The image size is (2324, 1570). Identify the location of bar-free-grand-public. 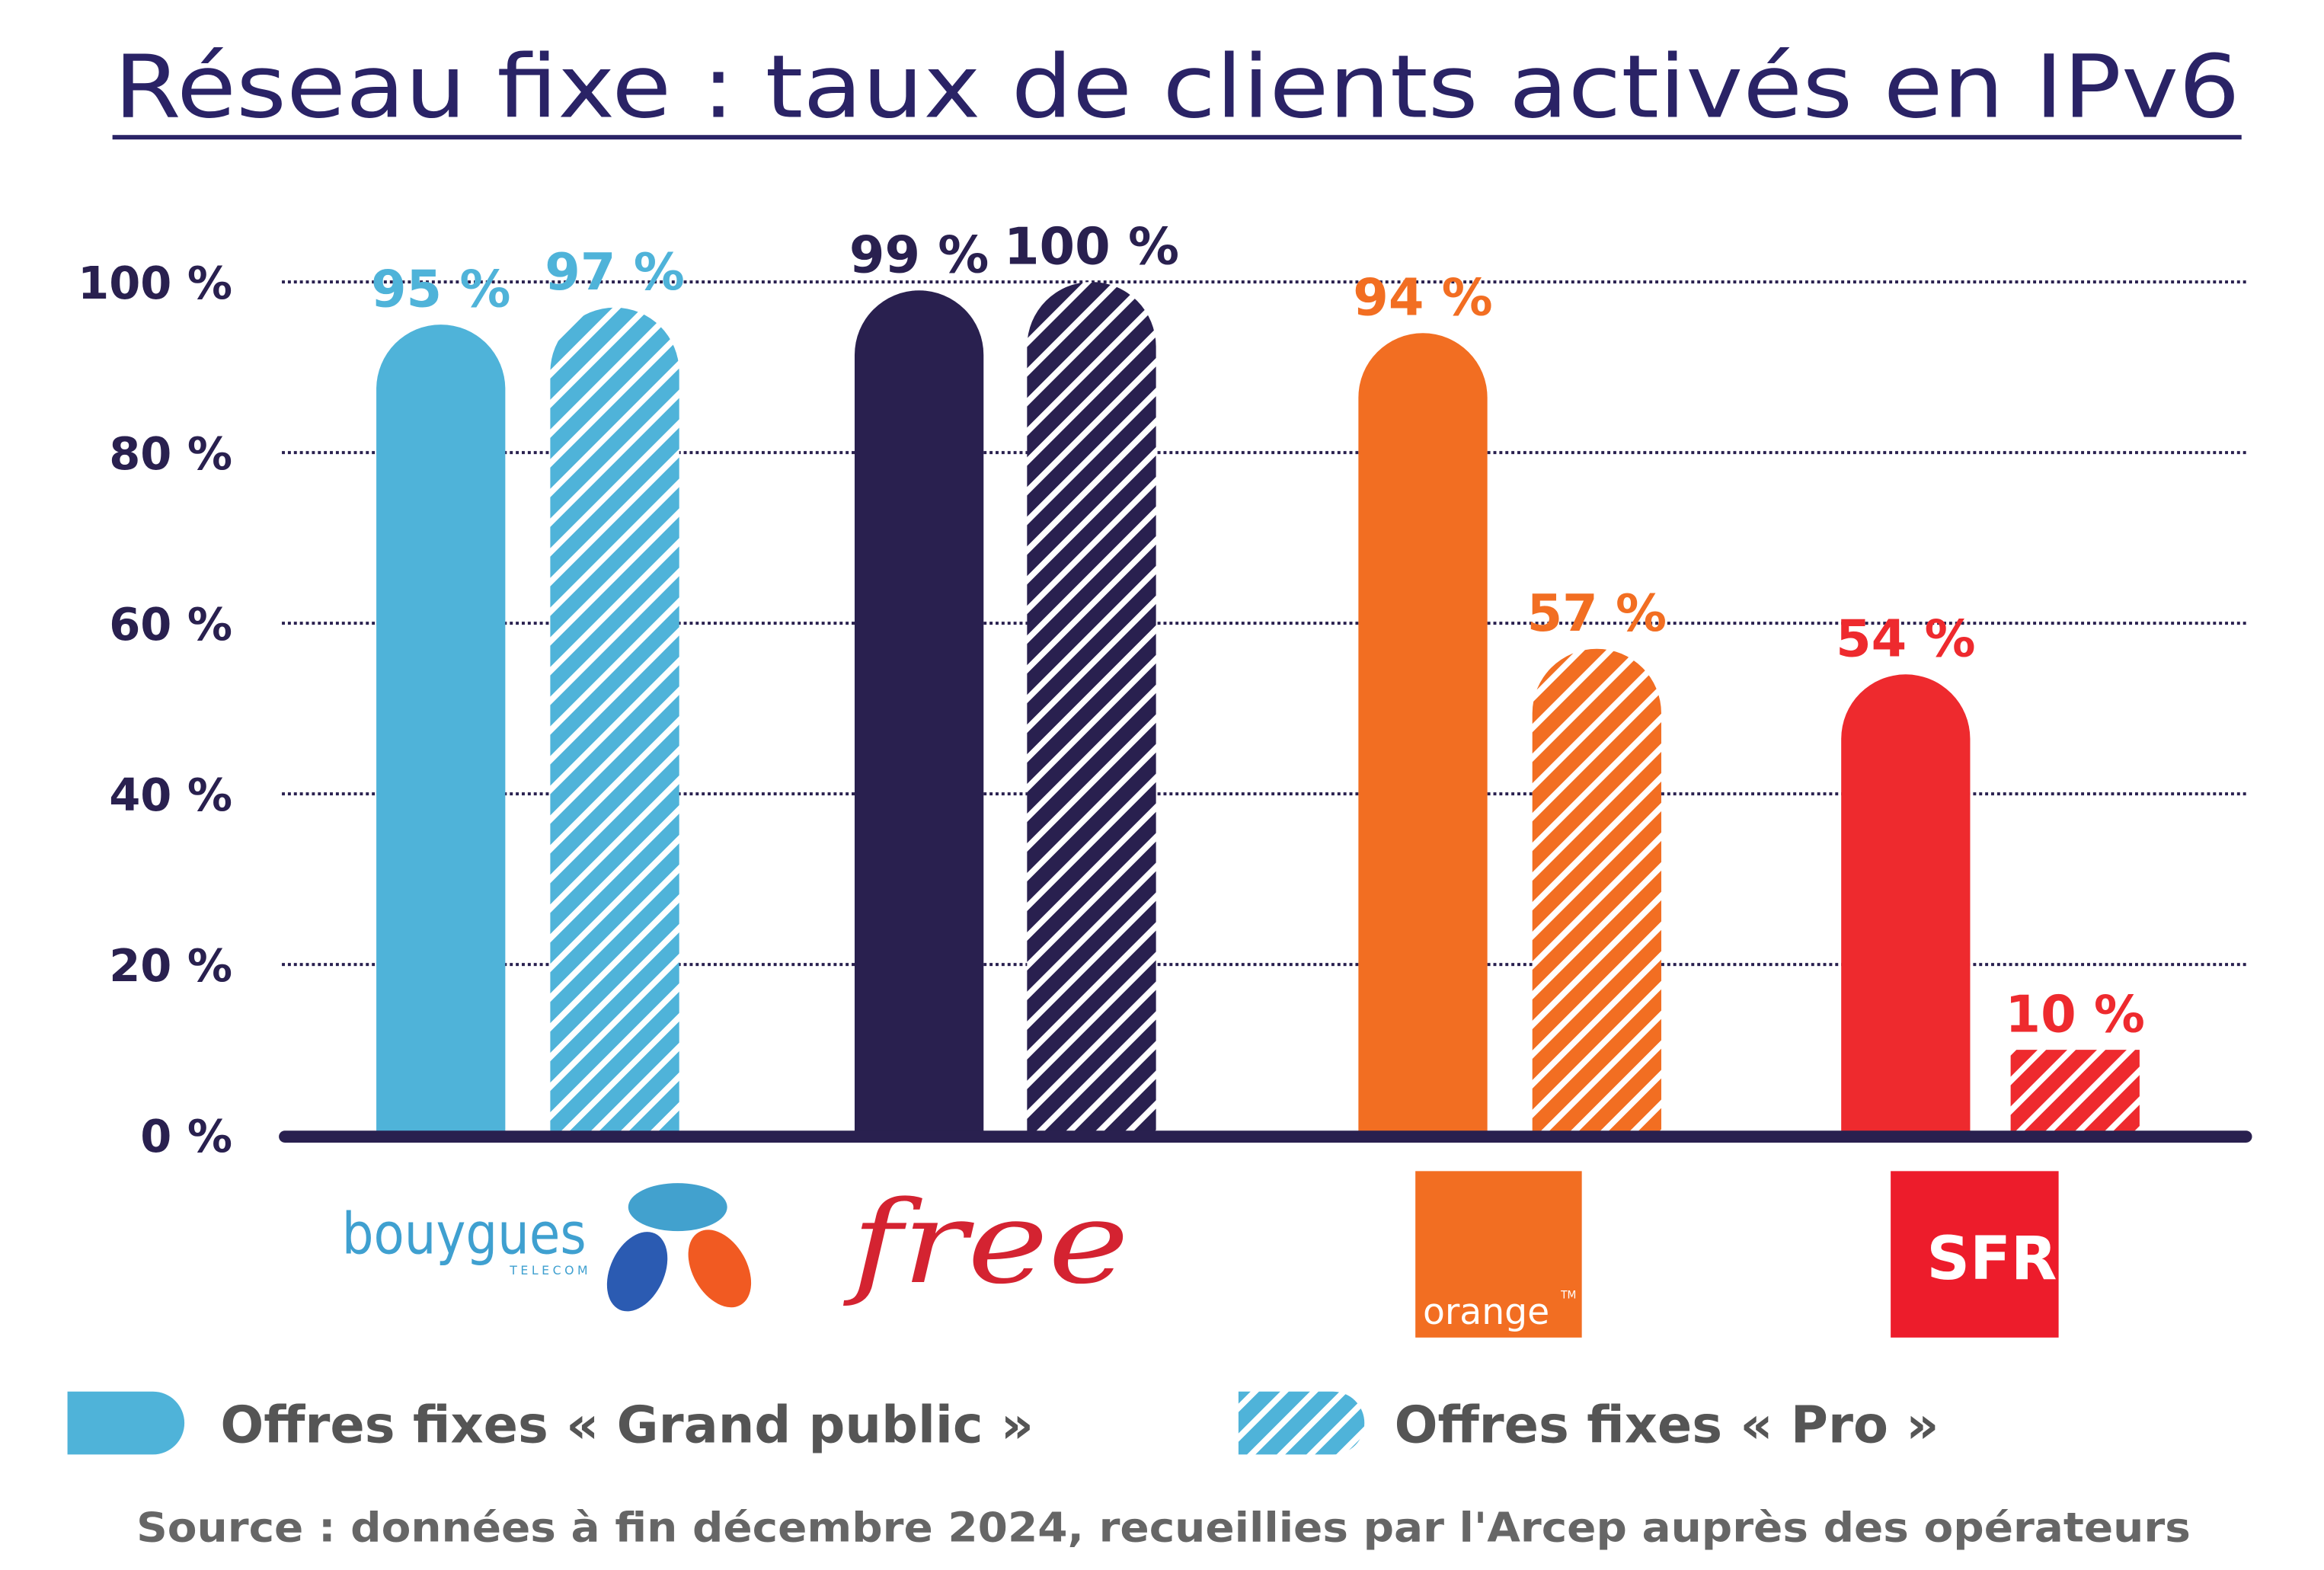
(919, 713).